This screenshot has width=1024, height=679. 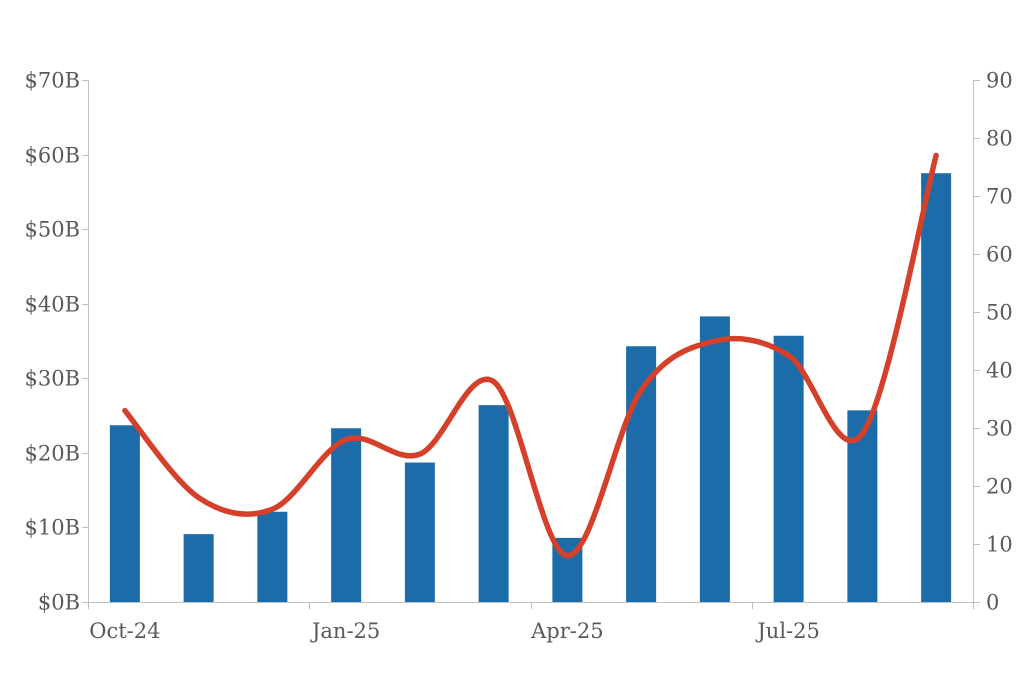 What do you see at coordinates (52, 379) in the screenshot?
I see `left-axis-tick-label: $30B` at bounding box center [52, 379].